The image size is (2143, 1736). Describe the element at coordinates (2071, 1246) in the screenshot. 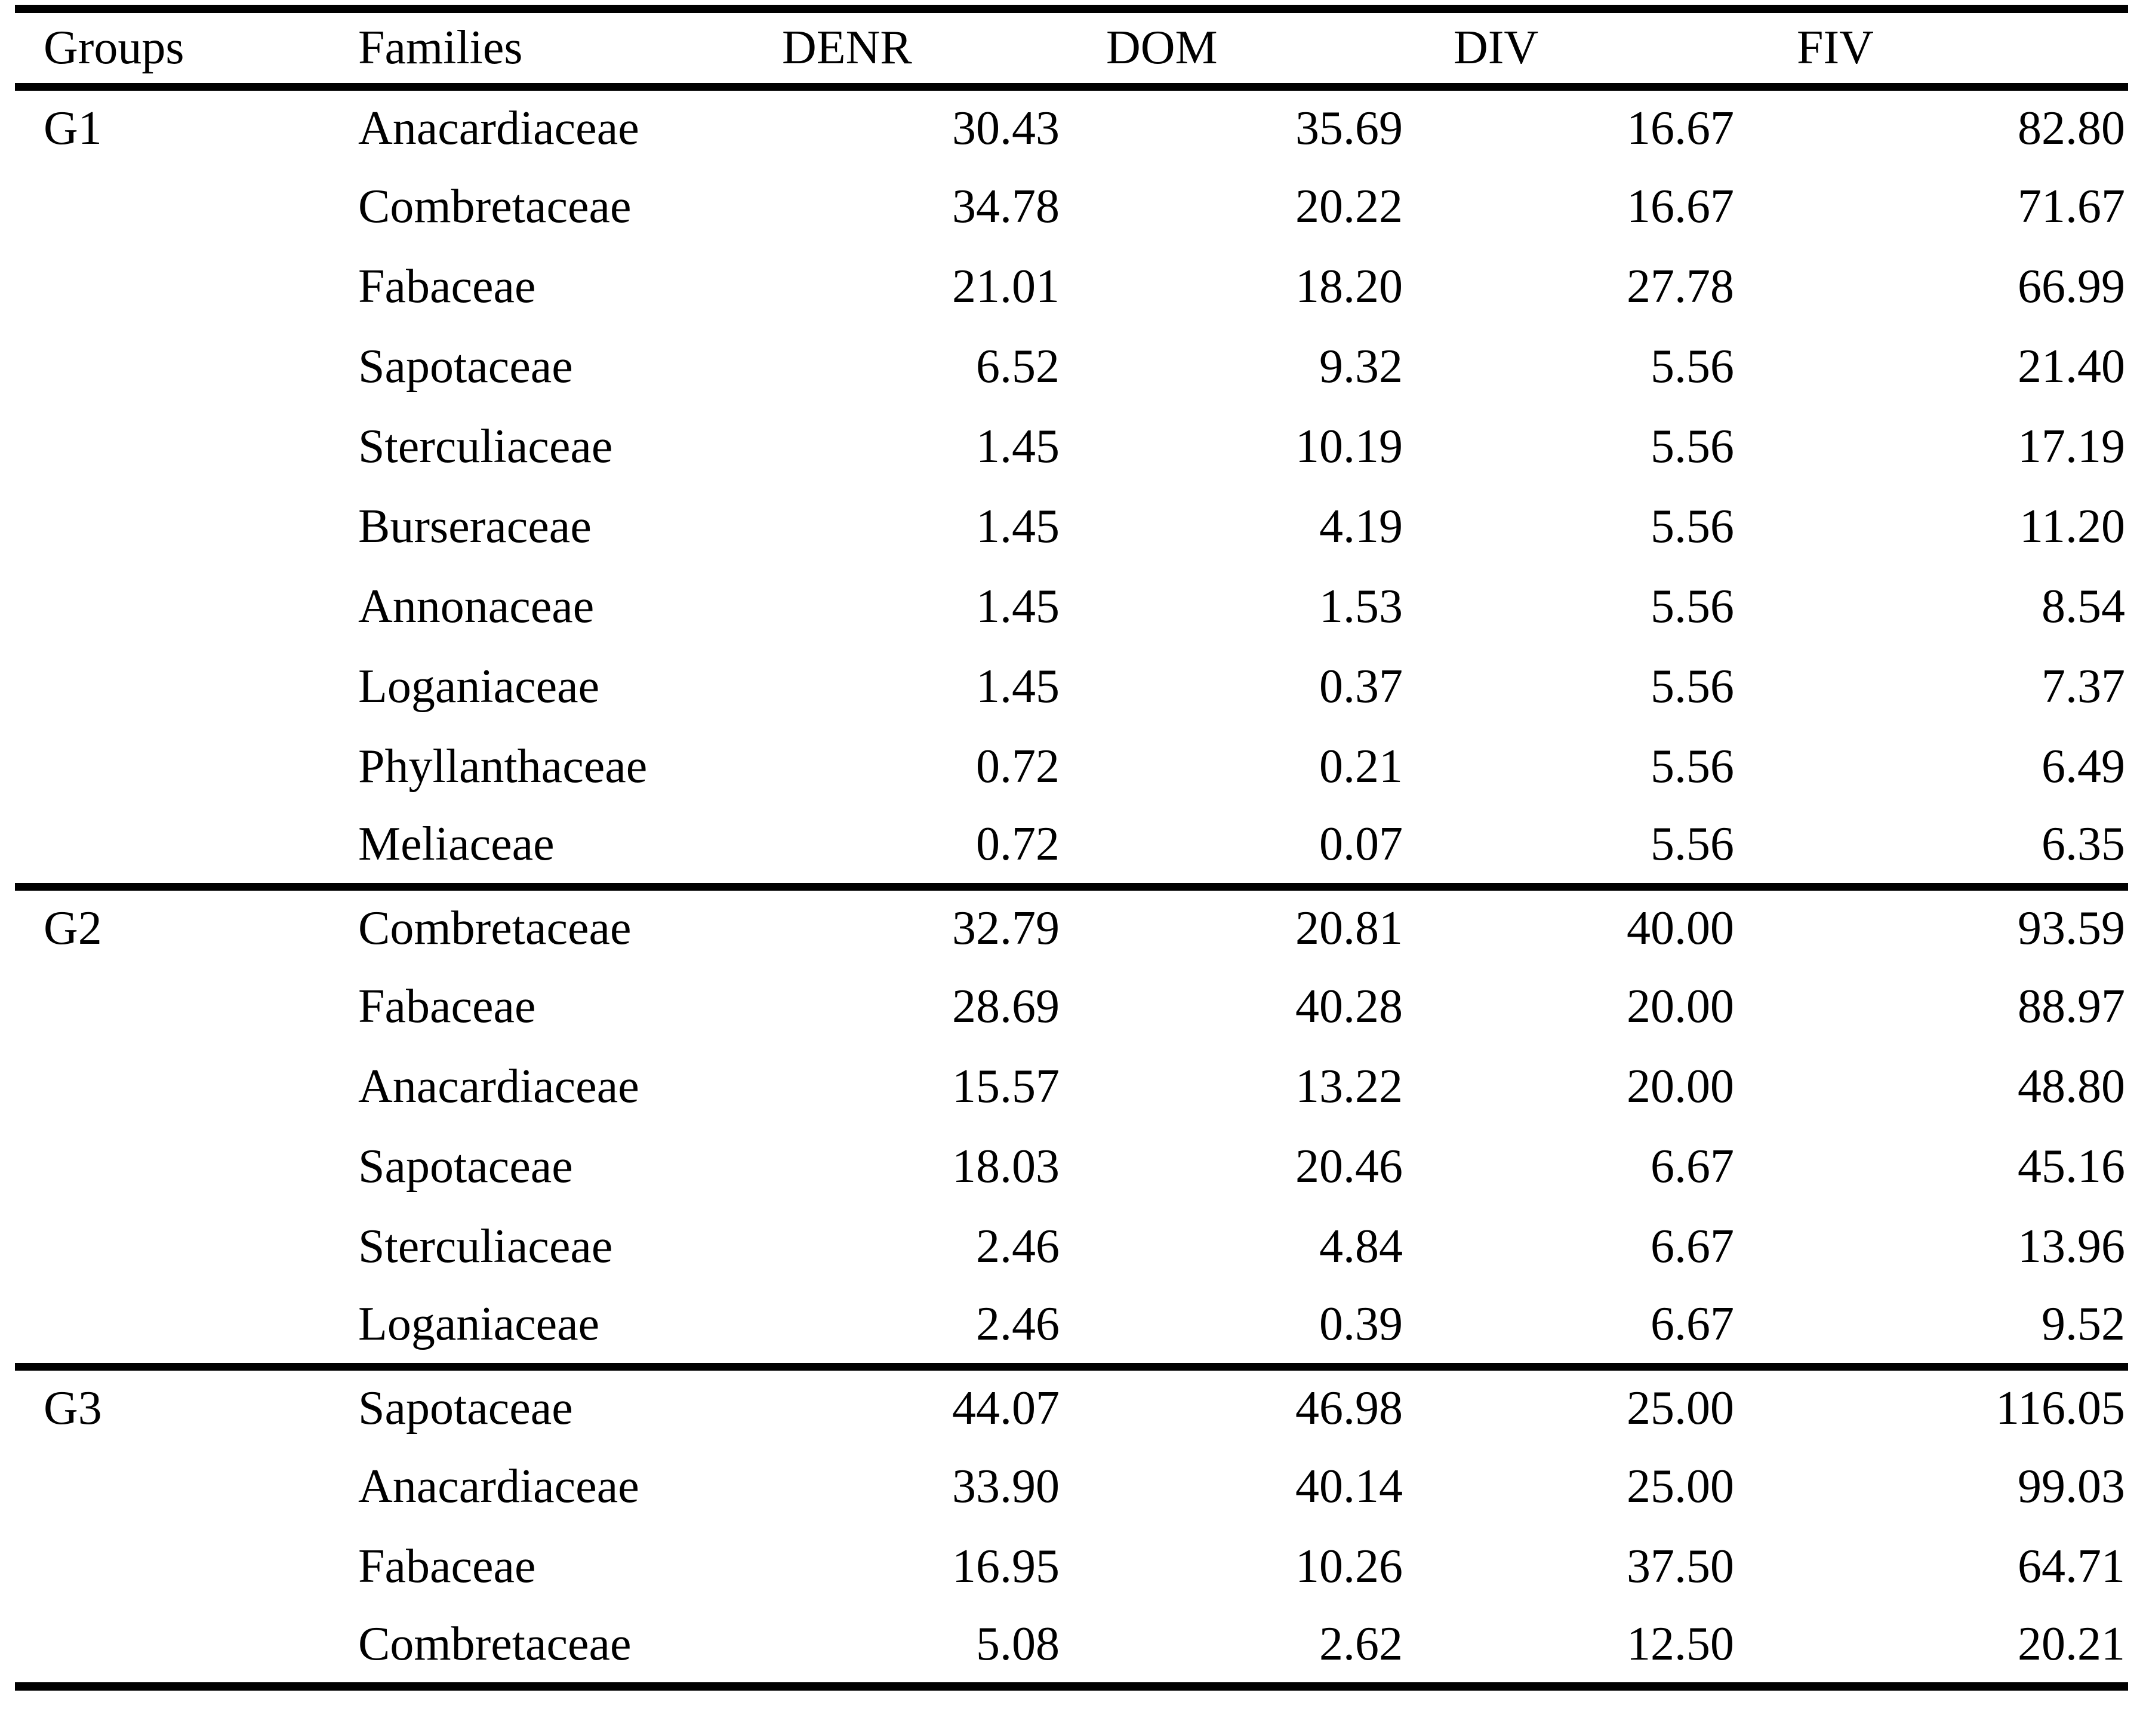

I see `fiv-cell: 13.96` at that location.